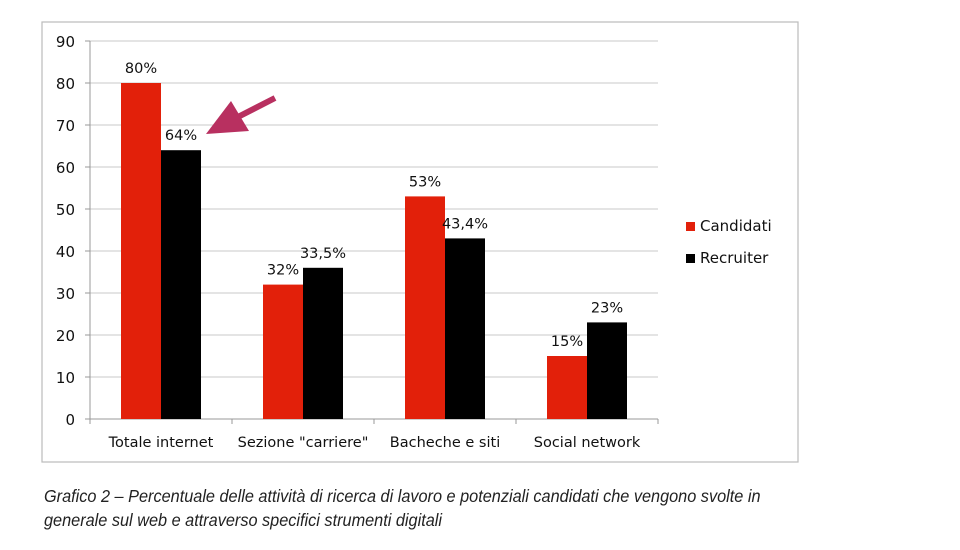 This screenshot has height=550, width=960. I want to click on data-label: 32%, so click(283, 271).